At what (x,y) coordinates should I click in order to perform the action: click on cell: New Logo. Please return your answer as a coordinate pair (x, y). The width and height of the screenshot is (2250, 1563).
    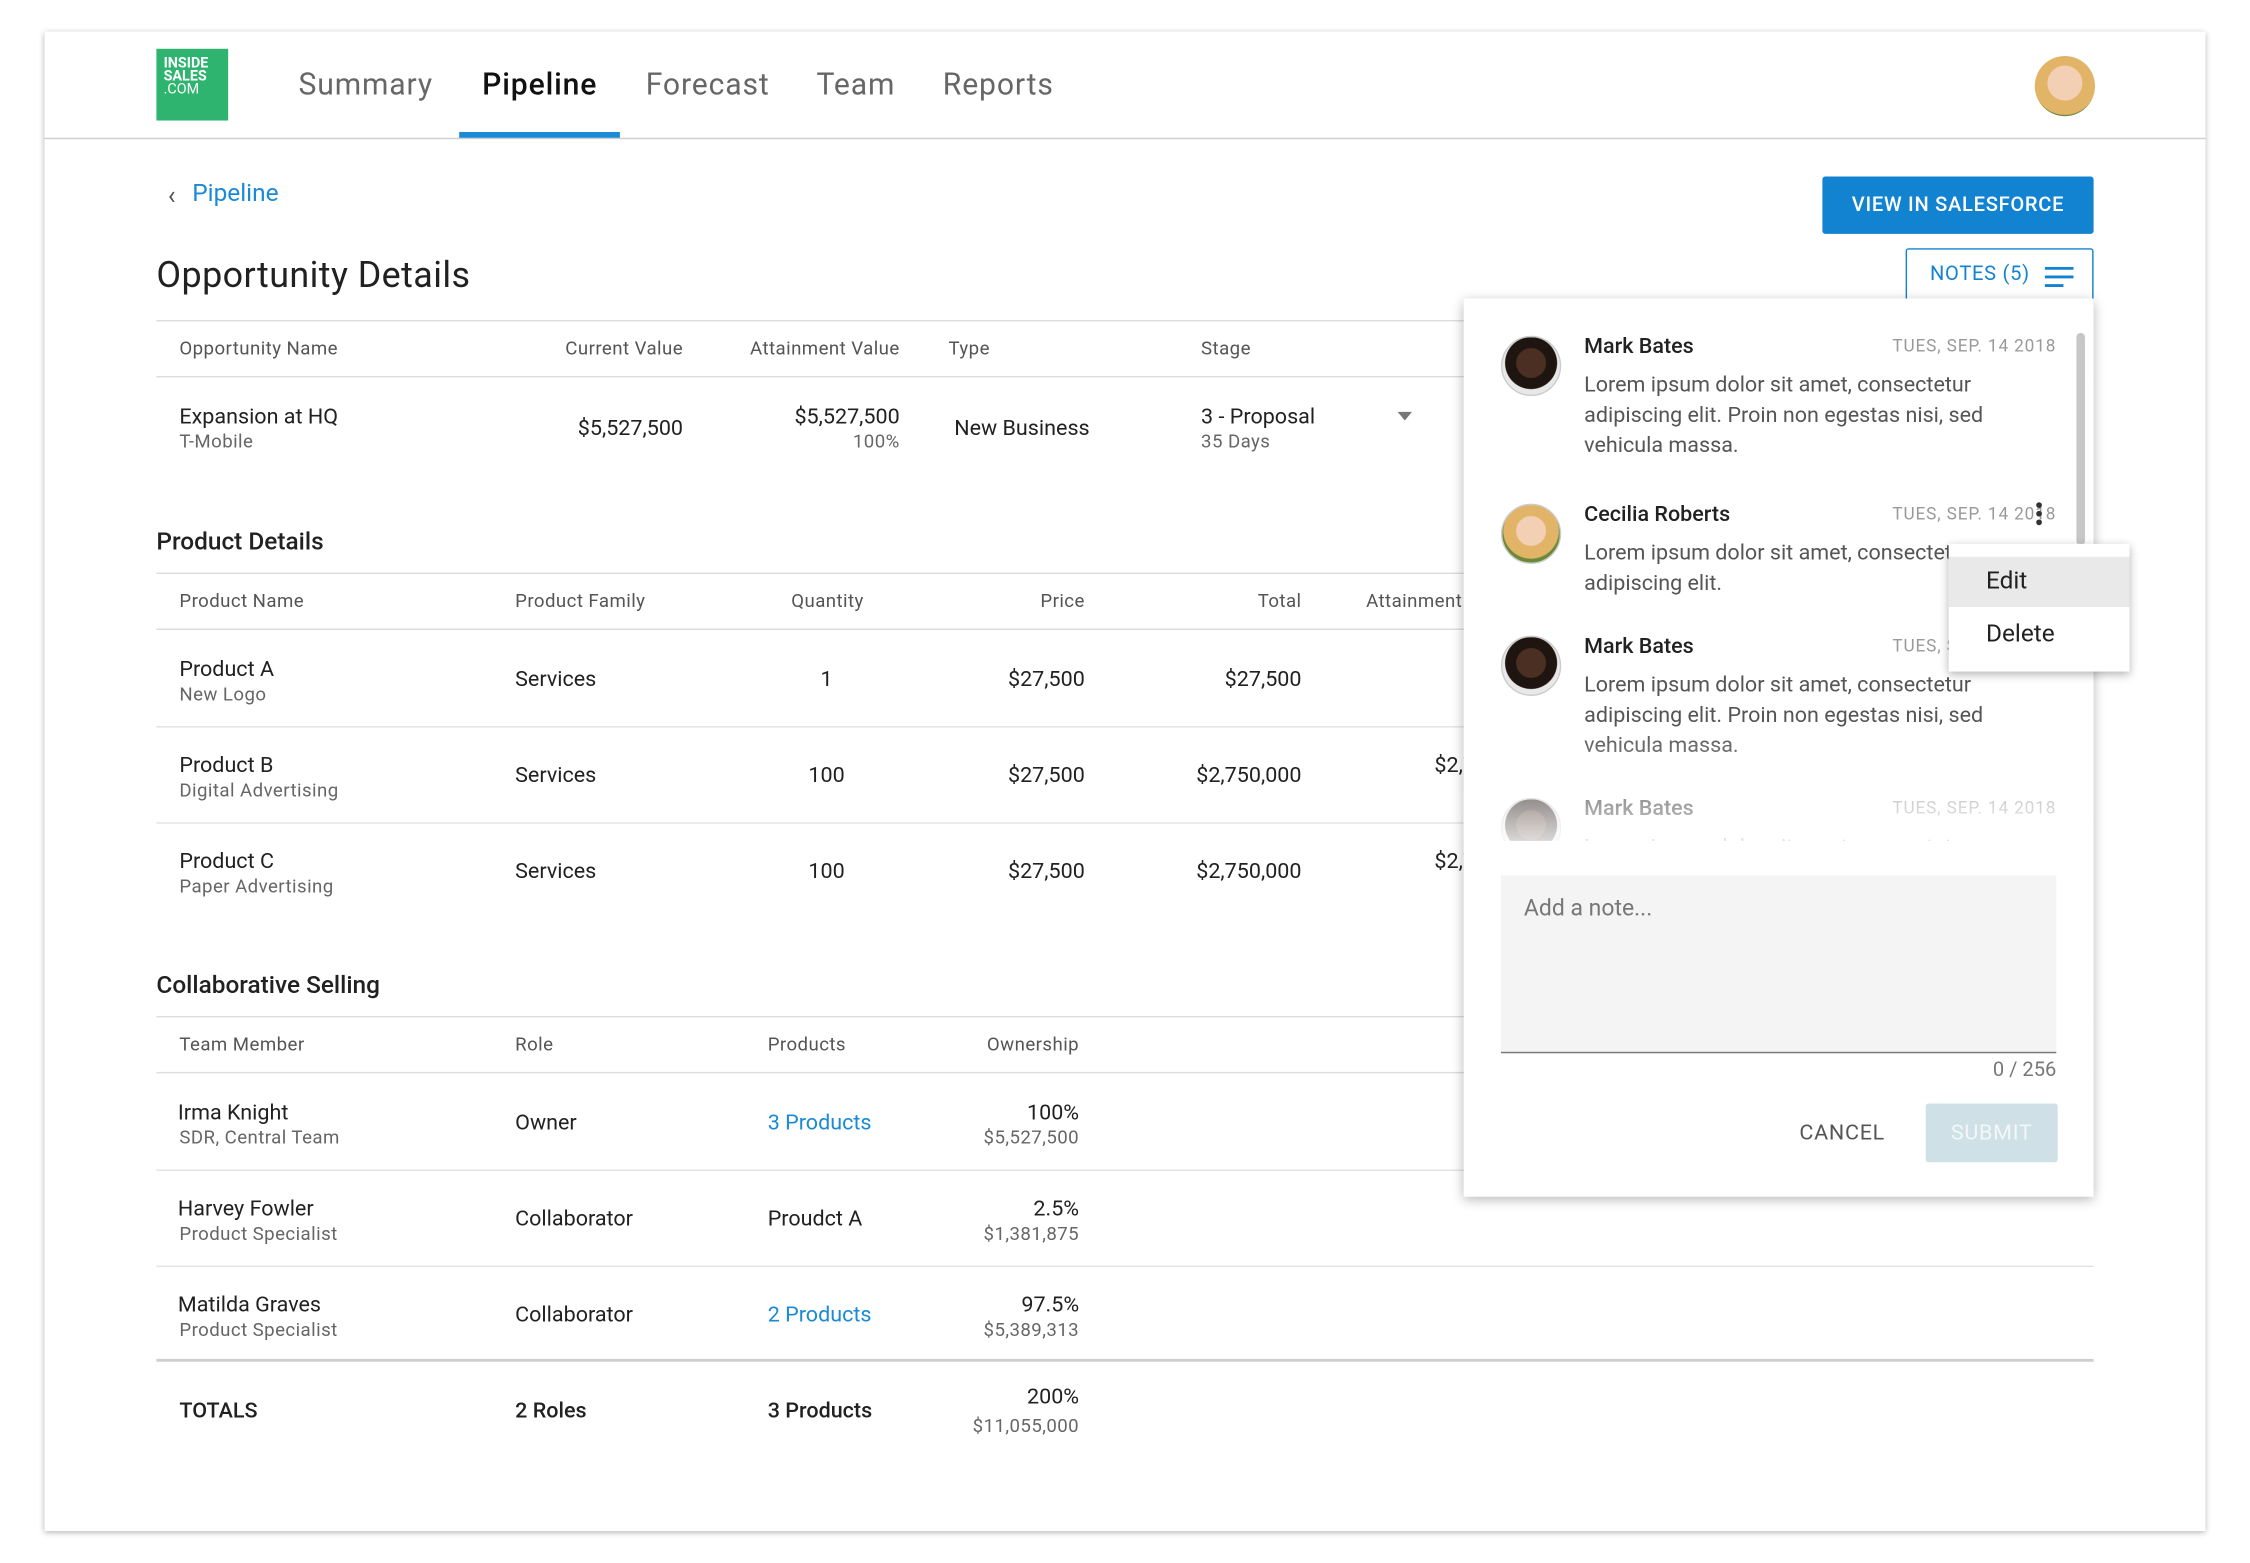
    Looking at the image, I should click on (223, 695).